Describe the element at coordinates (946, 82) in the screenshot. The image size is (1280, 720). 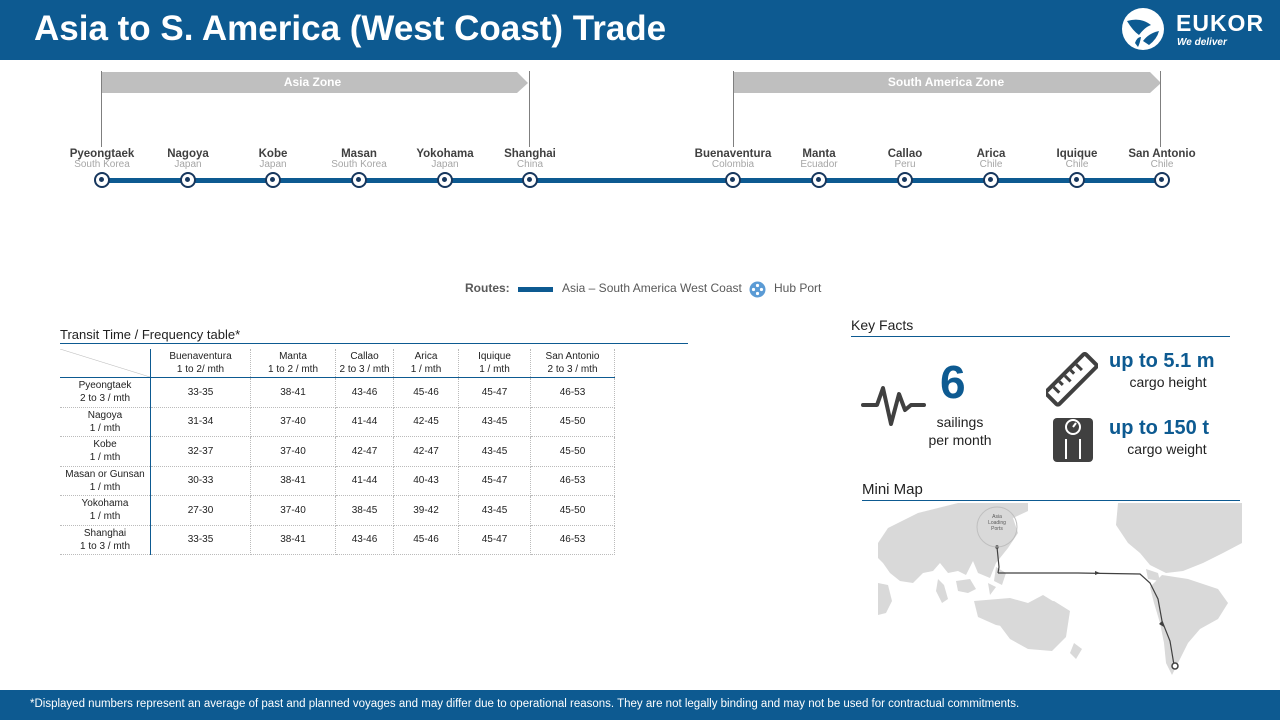
I see `south-america-zone-label: South America Zone` at that location.